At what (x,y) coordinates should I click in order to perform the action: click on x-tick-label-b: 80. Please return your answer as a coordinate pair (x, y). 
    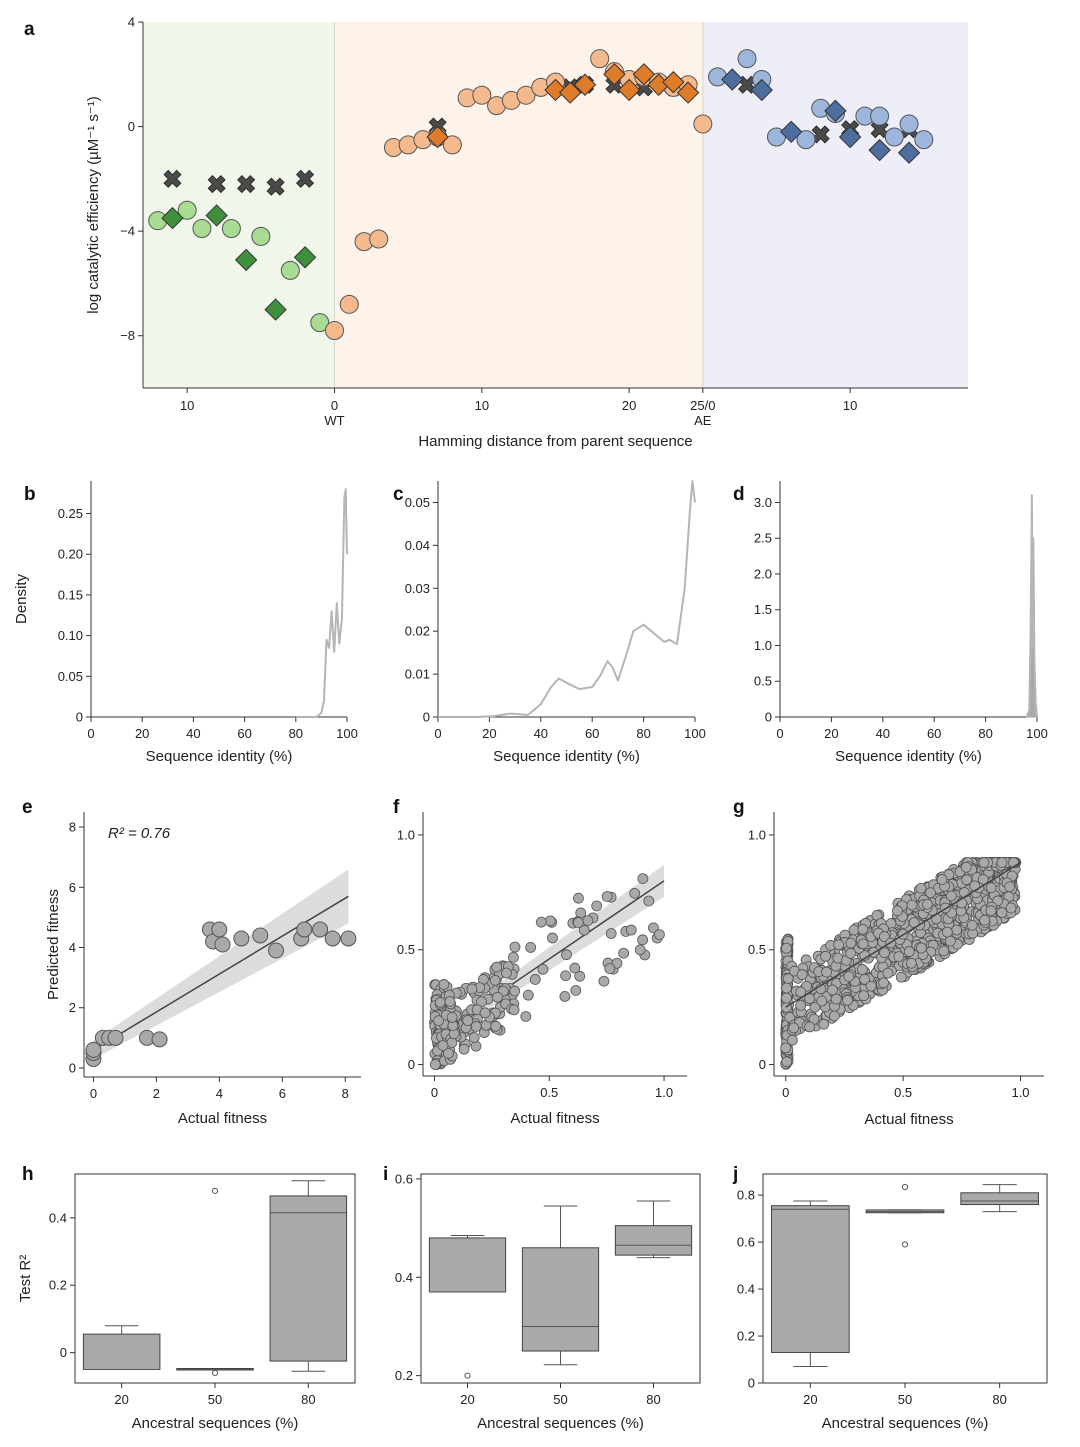
    Looking at the image, I should click on (296, 733).